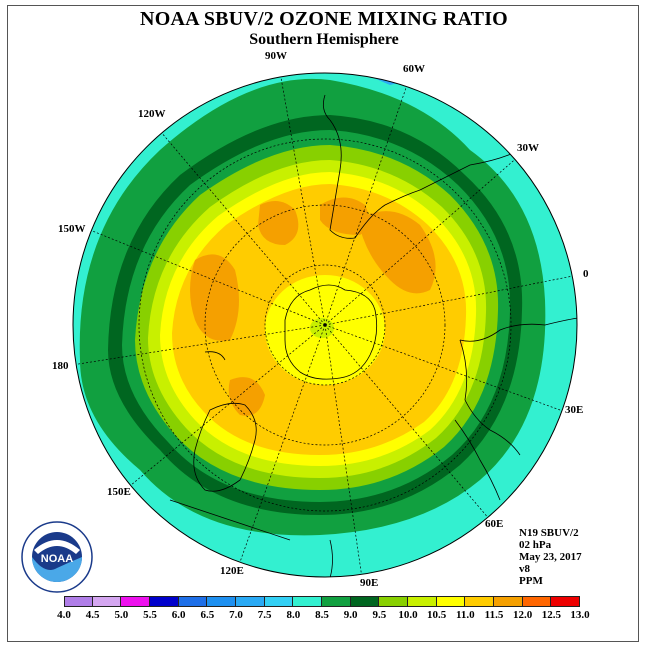  What do you see at coordinates (531, 581) in the screenshot?
I see `units-label: PPM` at bounding box center [531, 581].